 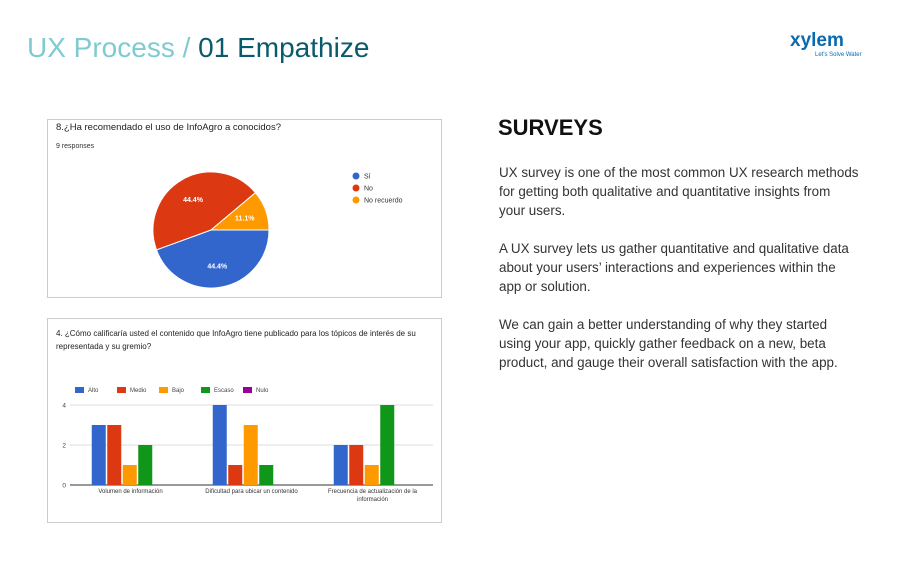 What do you see at coordinates (178, 391) in the screenshot?
I see `legend-label: Bajo` at bounding box center [178, 391].